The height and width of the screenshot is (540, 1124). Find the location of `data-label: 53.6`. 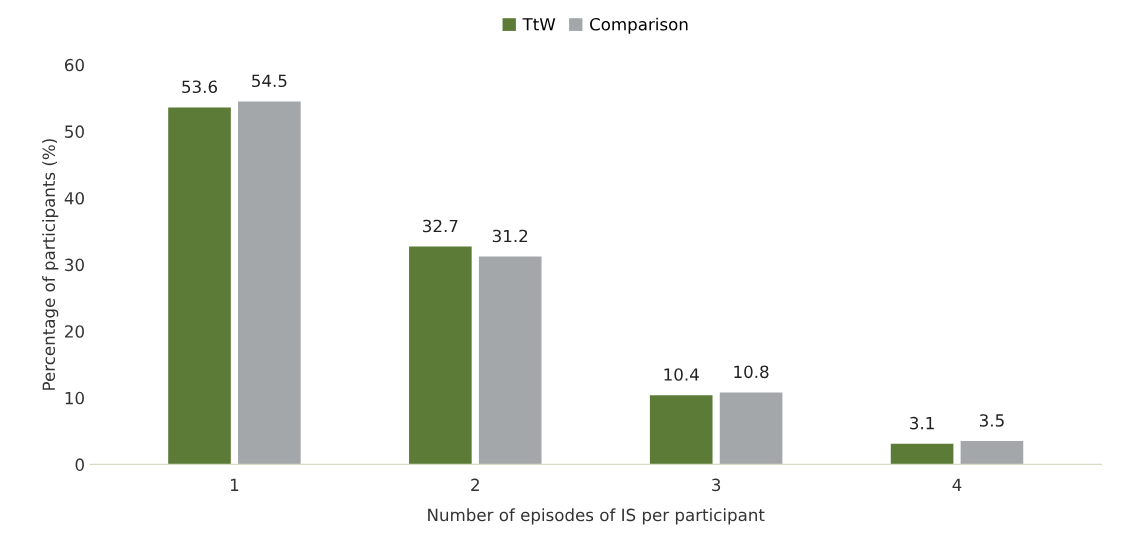

data-label: 53.6 is located at coordinates (200, 87).